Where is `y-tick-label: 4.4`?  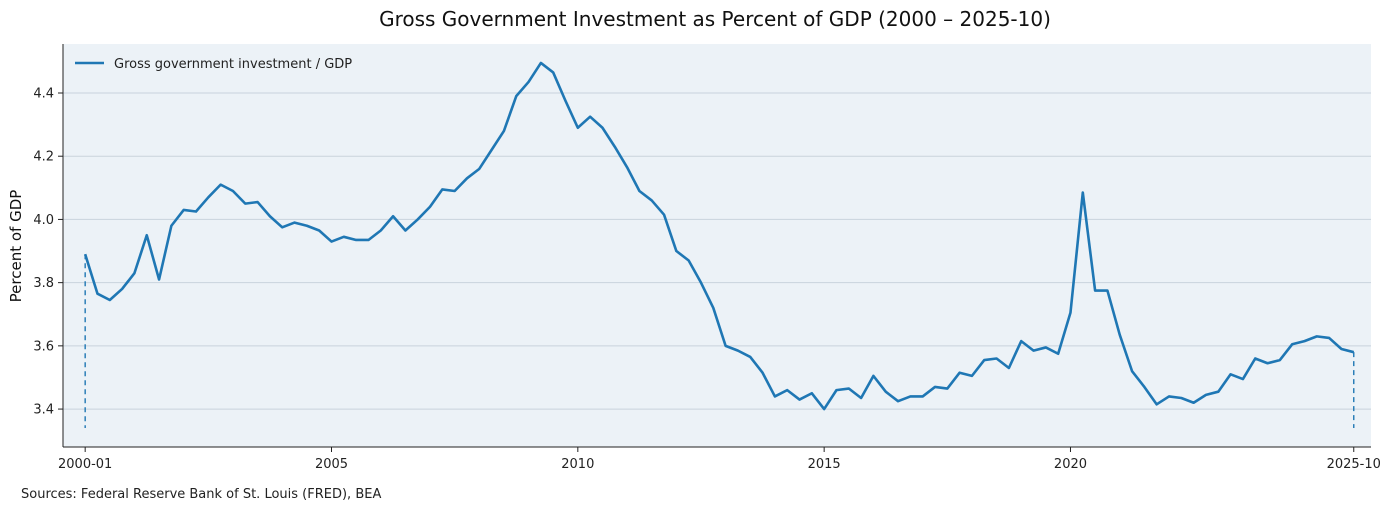
y-tick-label: 4.4 is located at coordinates (43, 93).